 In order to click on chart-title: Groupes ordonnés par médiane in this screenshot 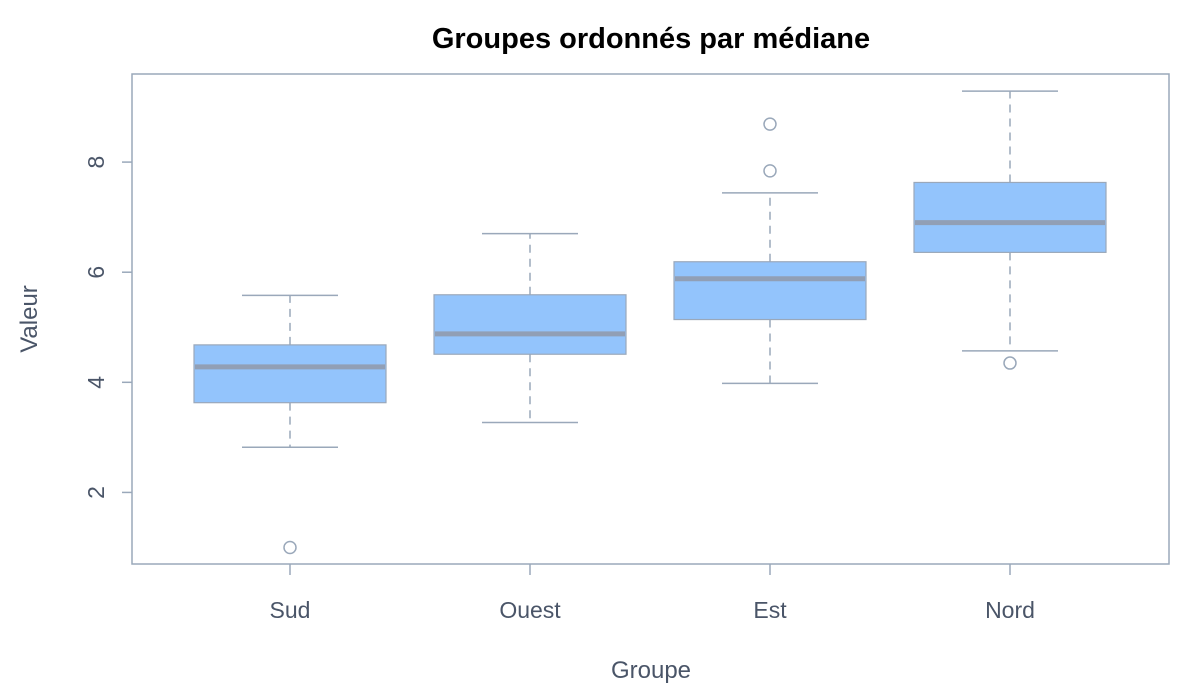, I will do `click(651, 39)`.